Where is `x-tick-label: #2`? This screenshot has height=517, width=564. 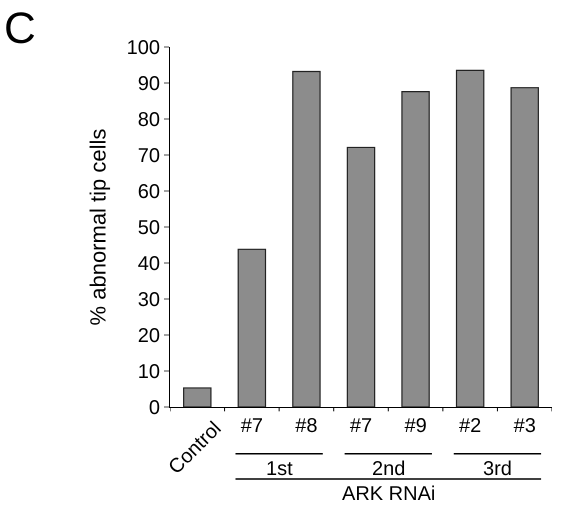
x-tick-label: #2 is located at coordinates (470, 426).